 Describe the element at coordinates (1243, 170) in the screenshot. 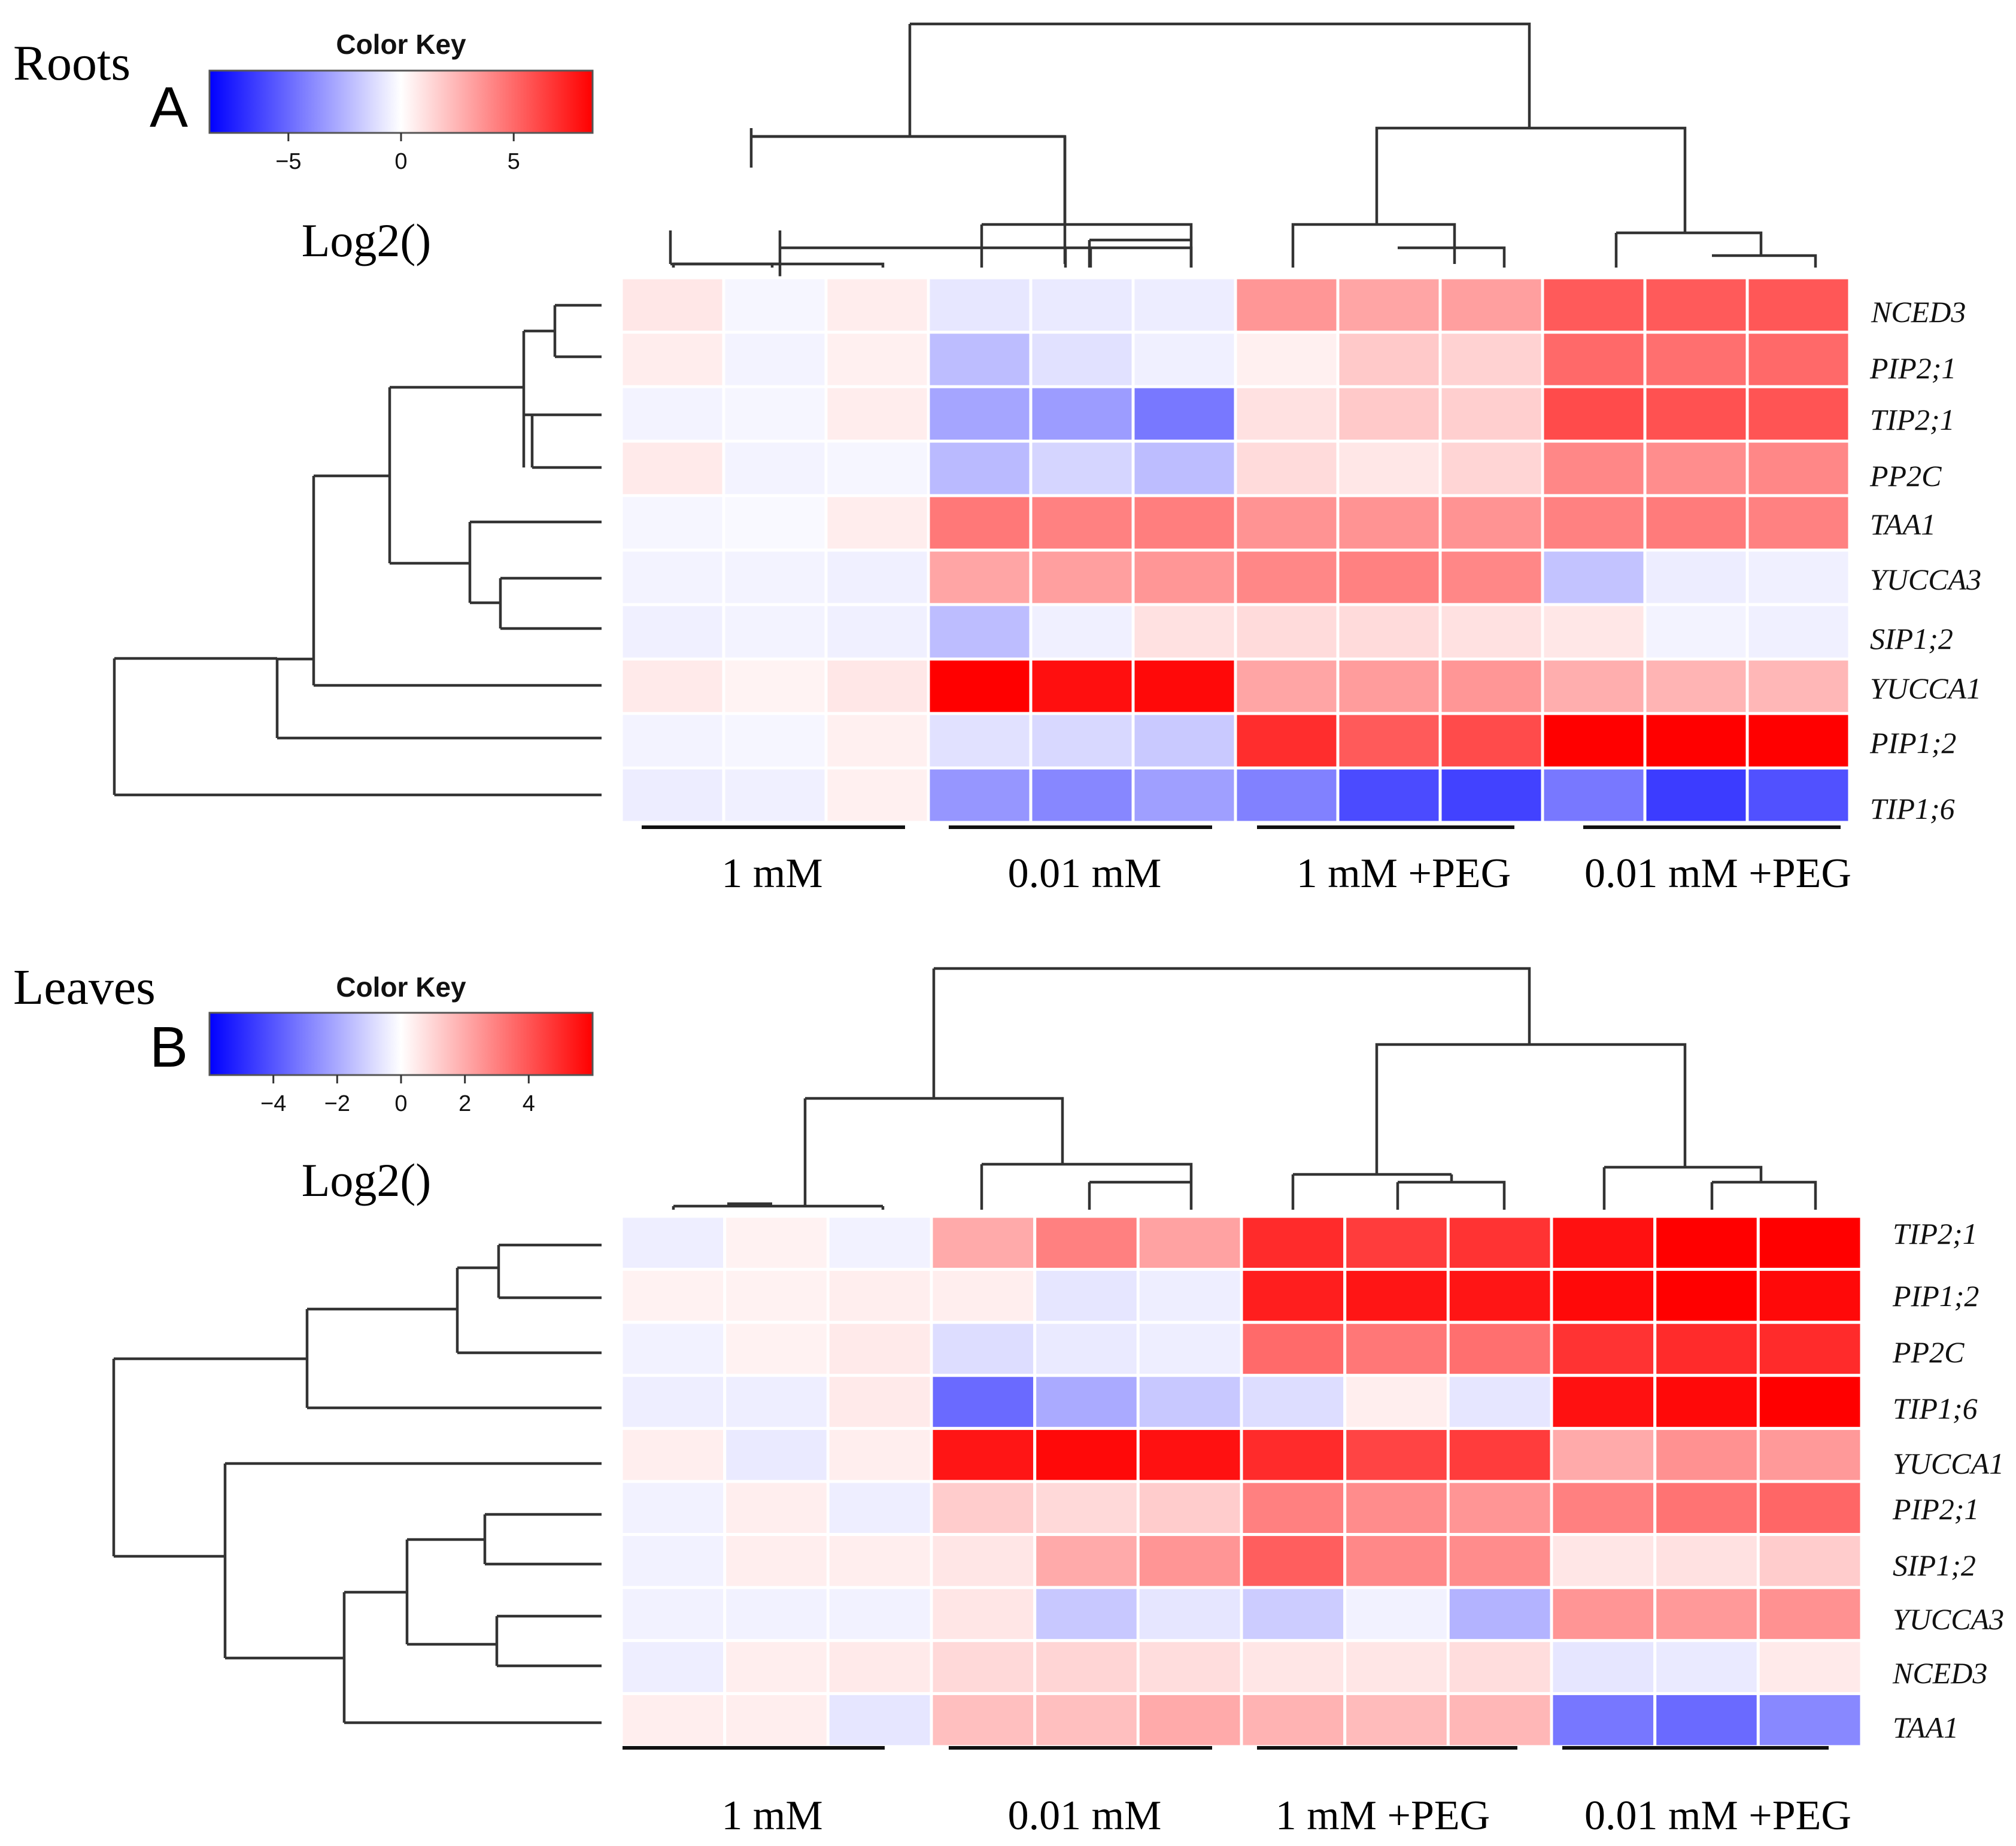

I see `panel-a-column-dendrogram` at that location.